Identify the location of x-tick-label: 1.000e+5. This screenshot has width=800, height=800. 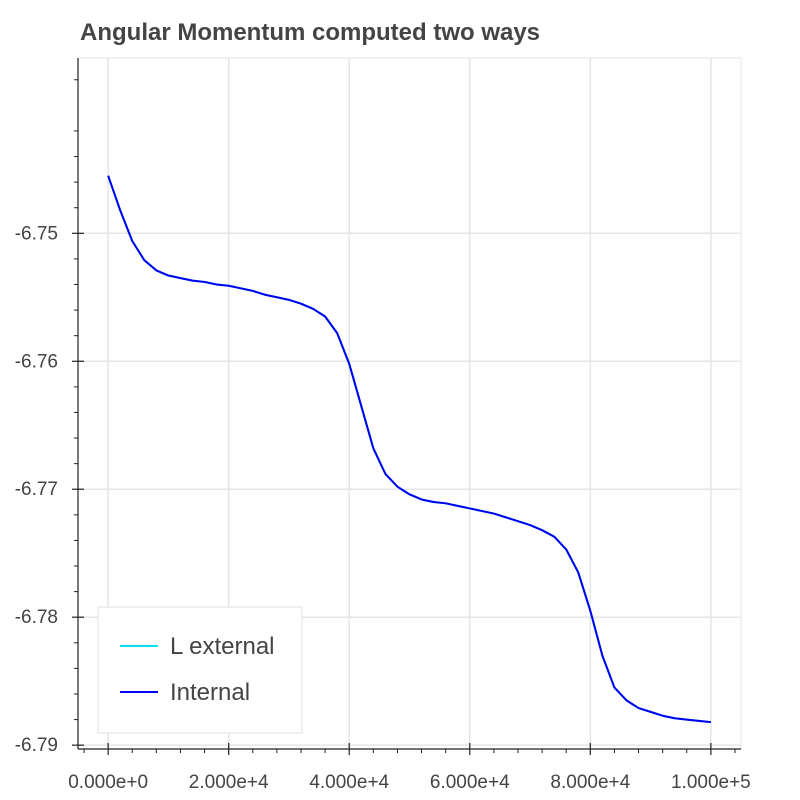
(711, 782).